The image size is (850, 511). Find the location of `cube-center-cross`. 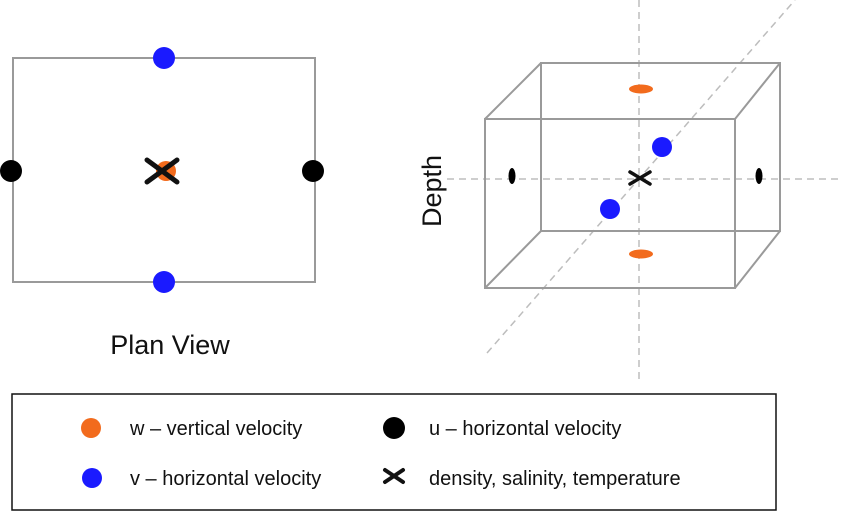

cube-center-cross is located at coordinates (640, 178).